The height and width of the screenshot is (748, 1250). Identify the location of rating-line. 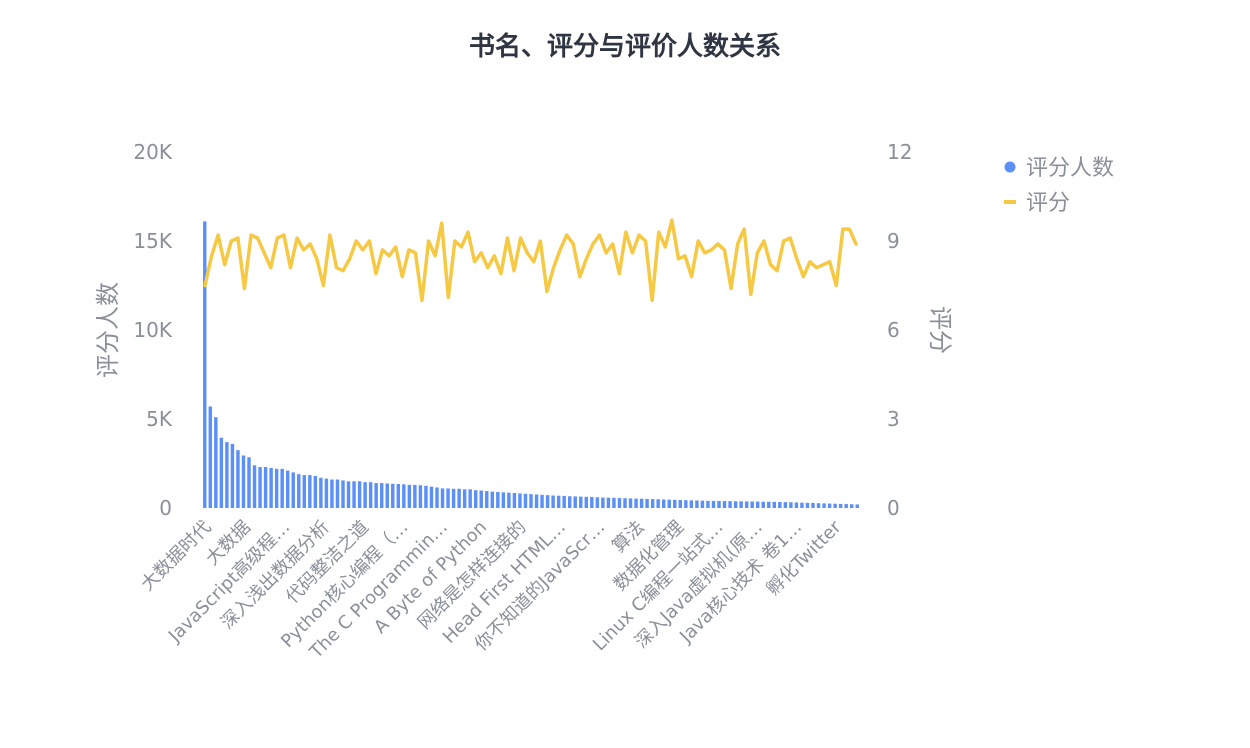
(530, 260).